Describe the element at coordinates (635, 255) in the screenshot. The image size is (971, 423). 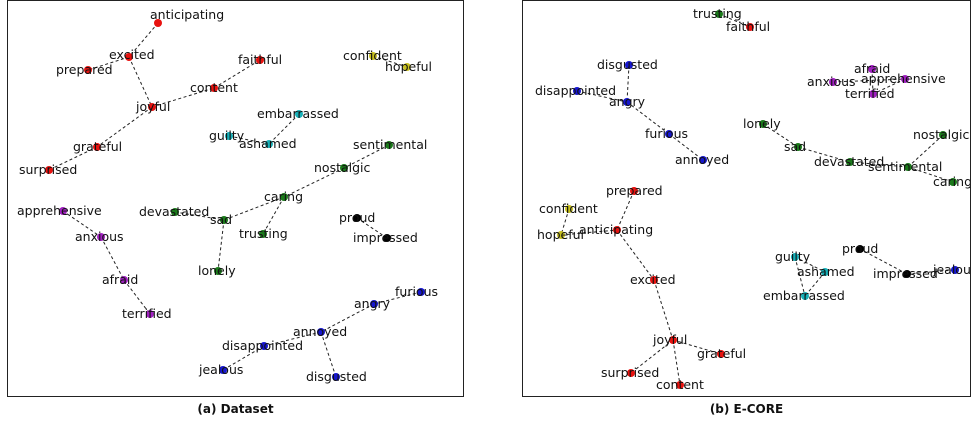
I see `edge-anticipating-excited` at that location.